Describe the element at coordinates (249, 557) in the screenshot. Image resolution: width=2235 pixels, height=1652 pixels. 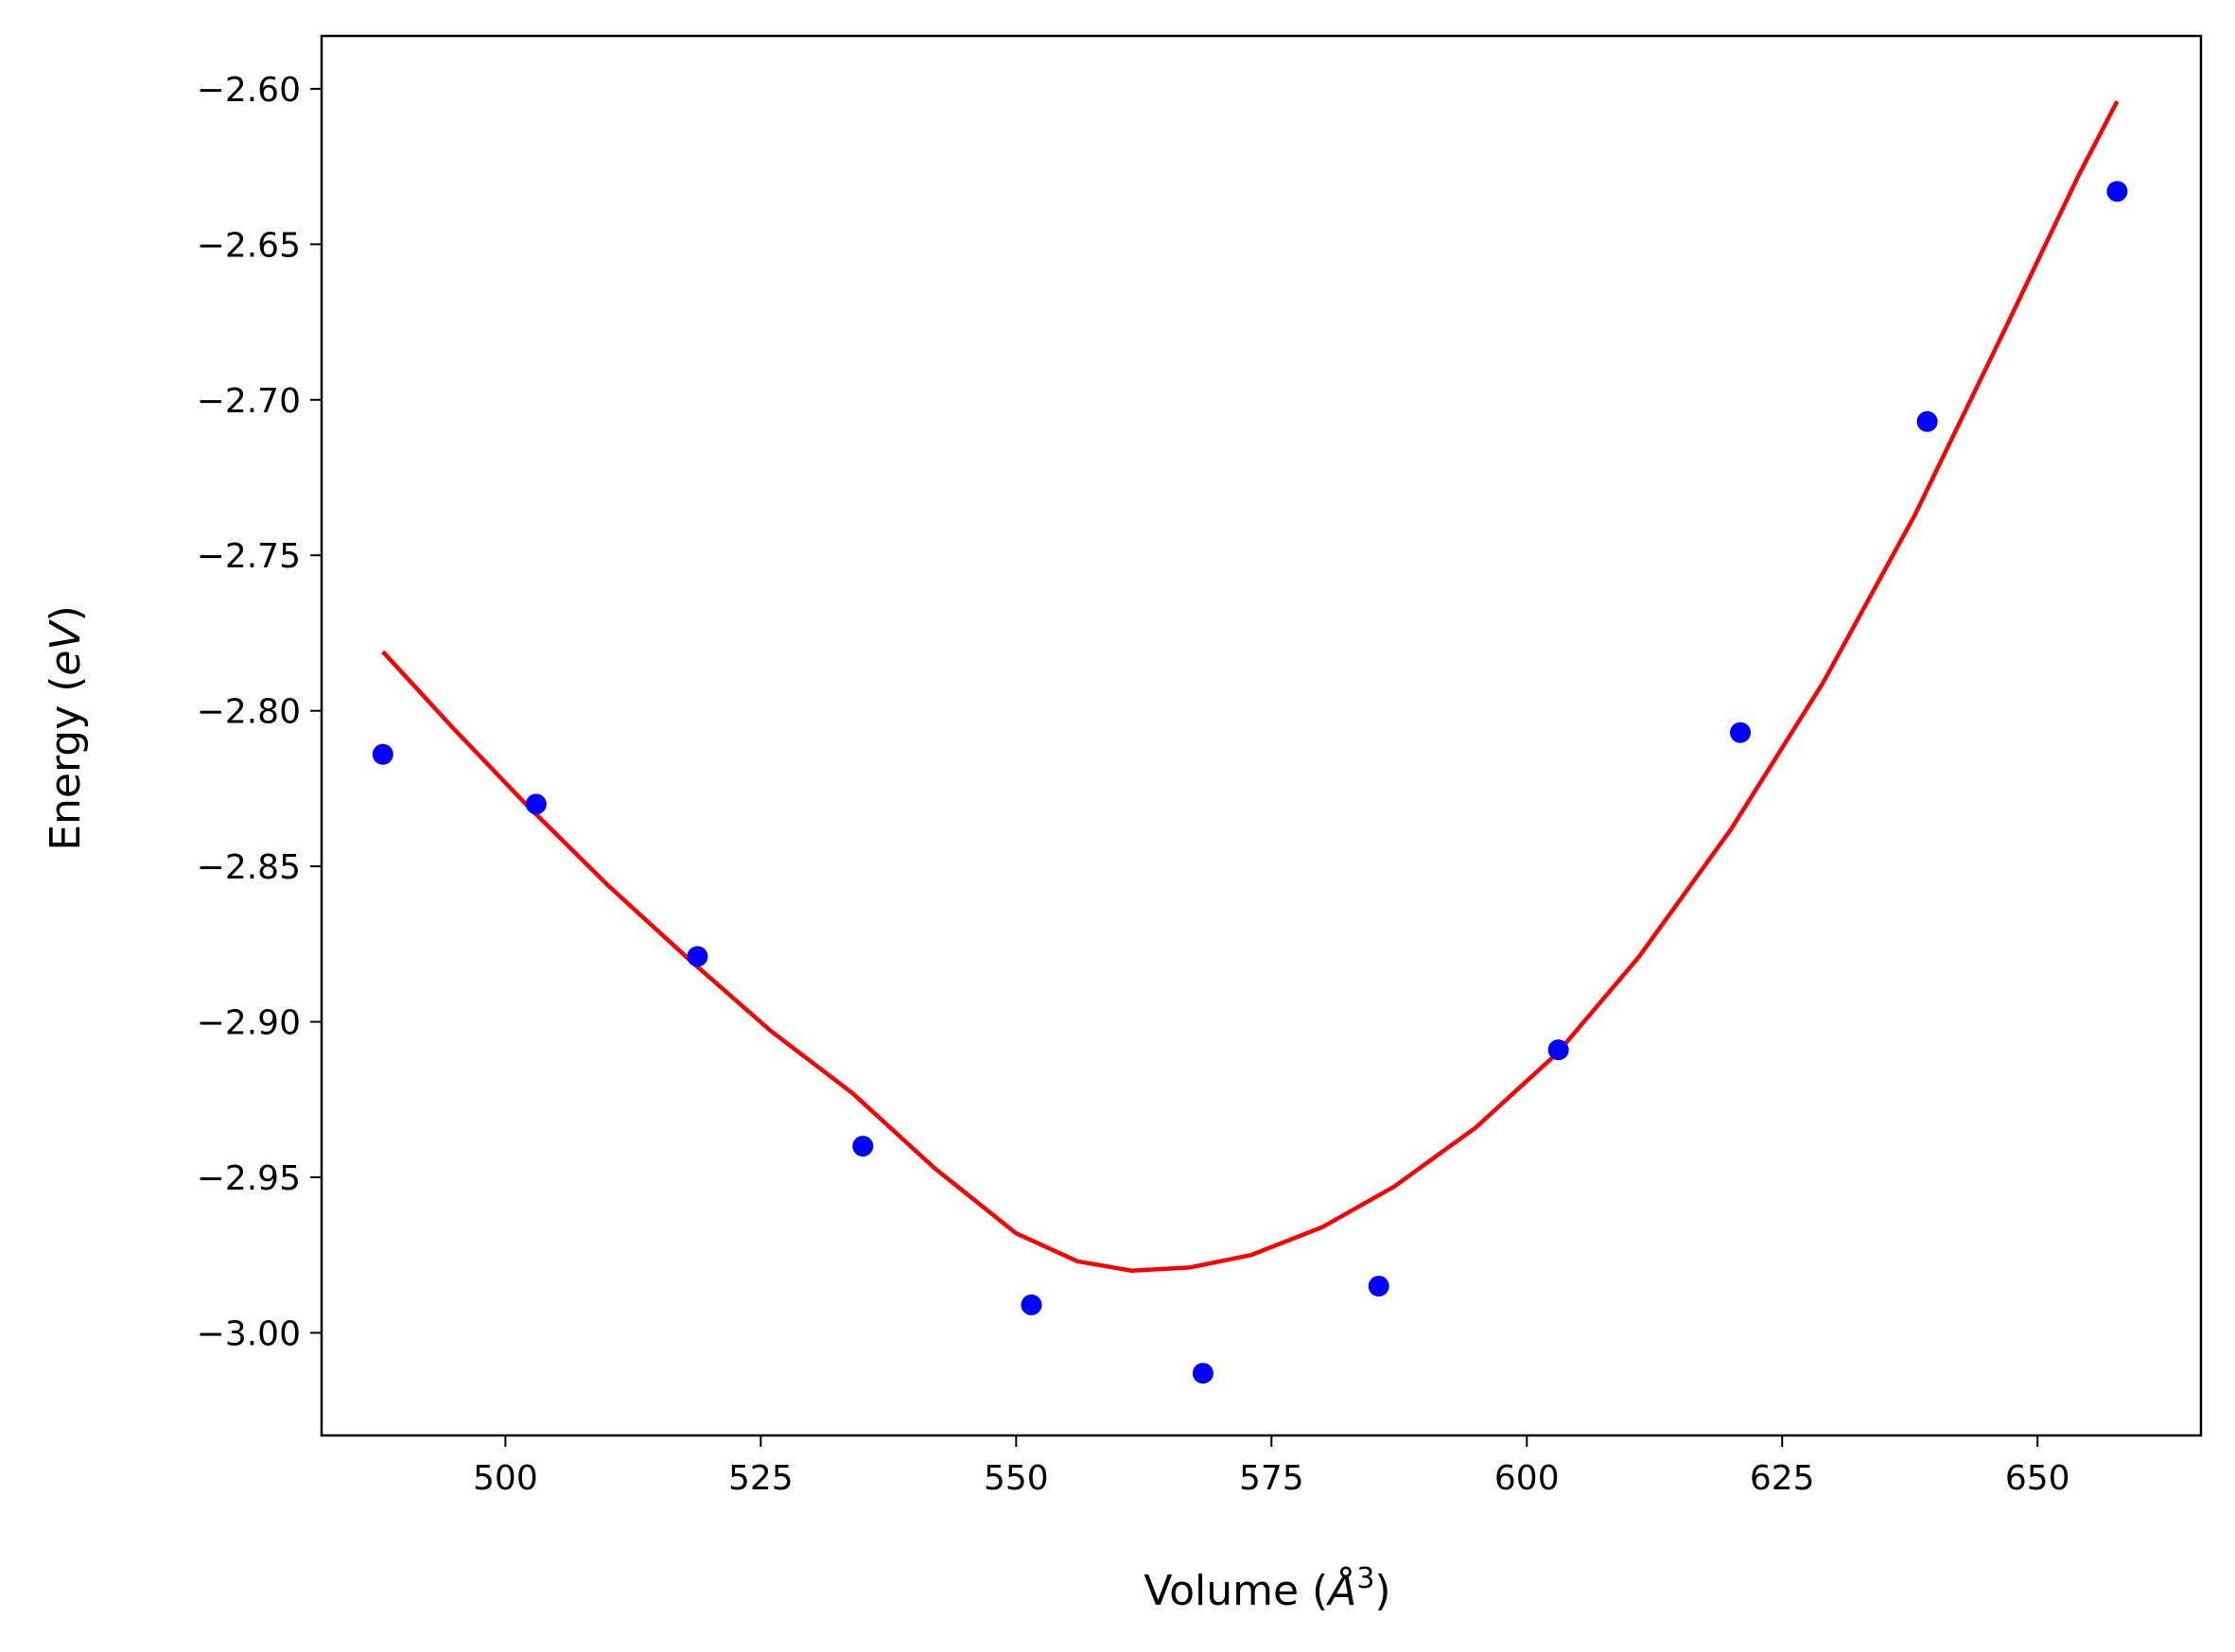
I see `y-tick-label: −2.75` at that location.